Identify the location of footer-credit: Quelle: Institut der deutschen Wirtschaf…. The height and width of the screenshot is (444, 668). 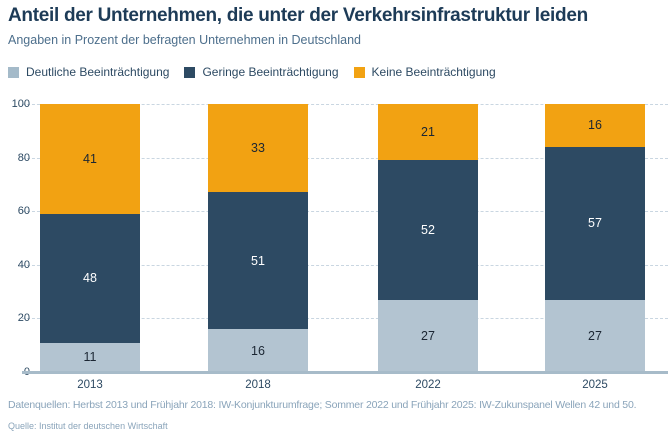
(88, 426).